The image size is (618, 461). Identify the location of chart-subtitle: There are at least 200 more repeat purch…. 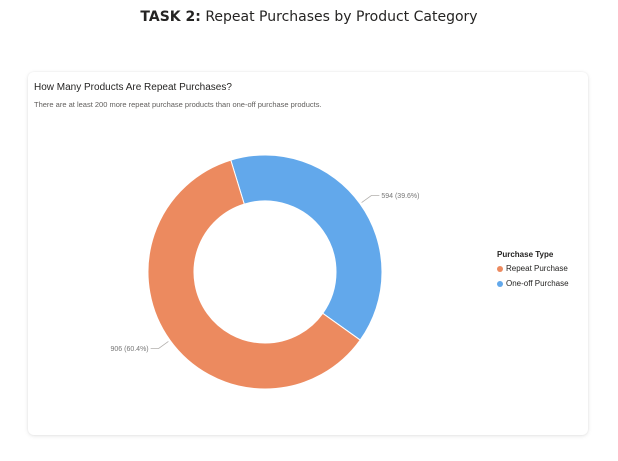
(178, 104).